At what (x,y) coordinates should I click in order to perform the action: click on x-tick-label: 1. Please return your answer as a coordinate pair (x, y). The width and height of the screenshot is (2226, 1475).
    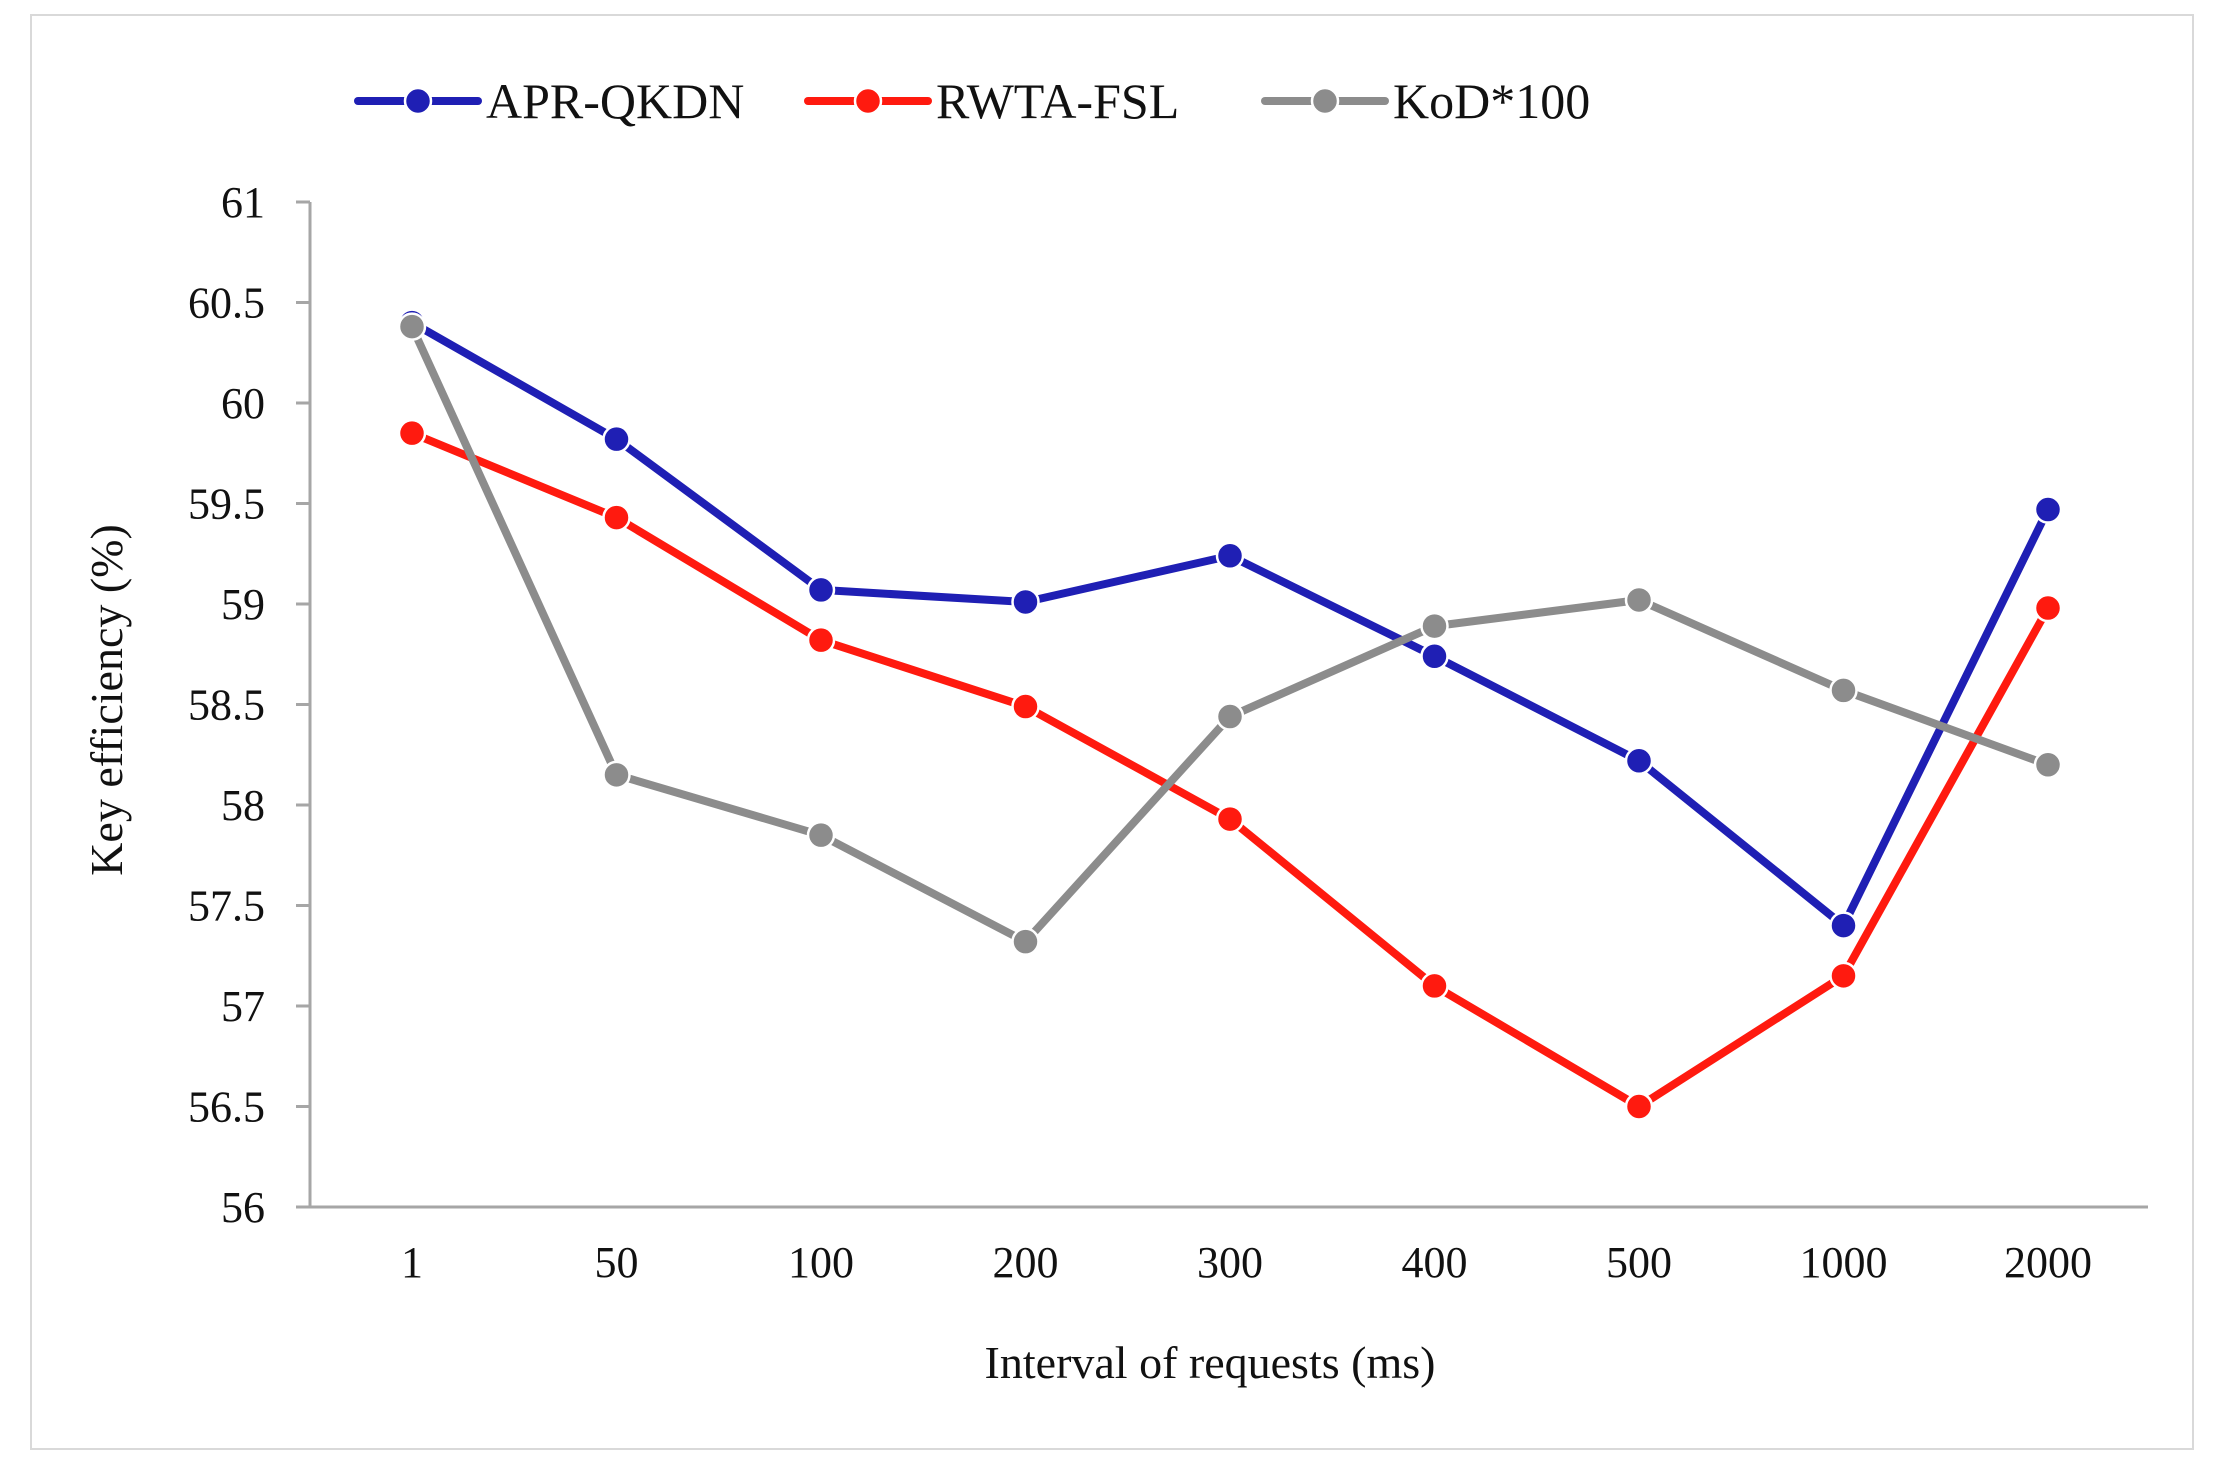
    Looking at the image, I should click on (412, 1262).